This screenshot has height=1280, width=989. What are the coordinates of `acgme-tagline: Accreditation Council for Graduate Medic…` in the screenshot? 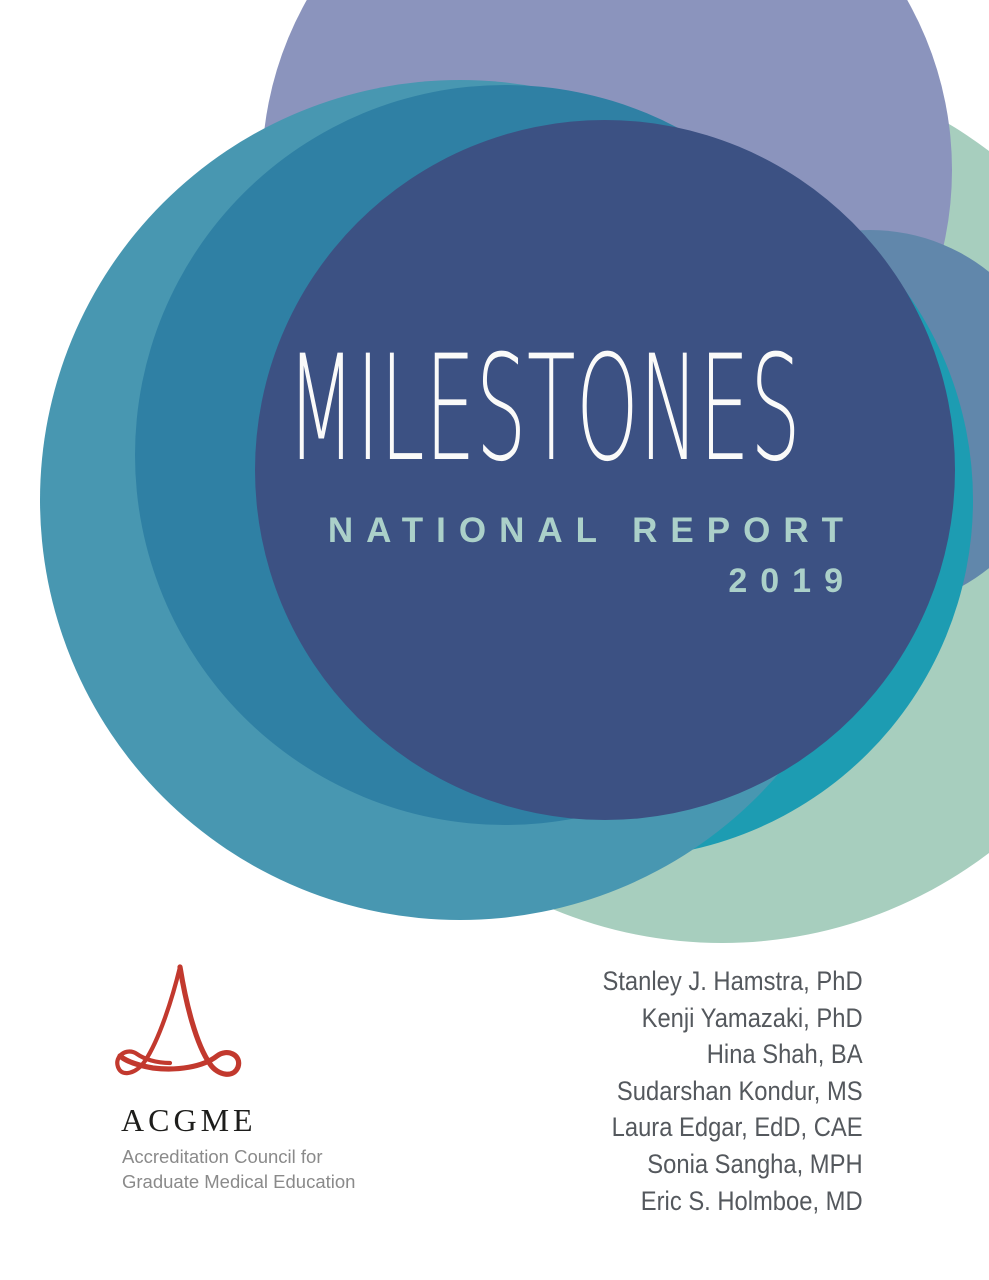 It's located at (247, 1169).